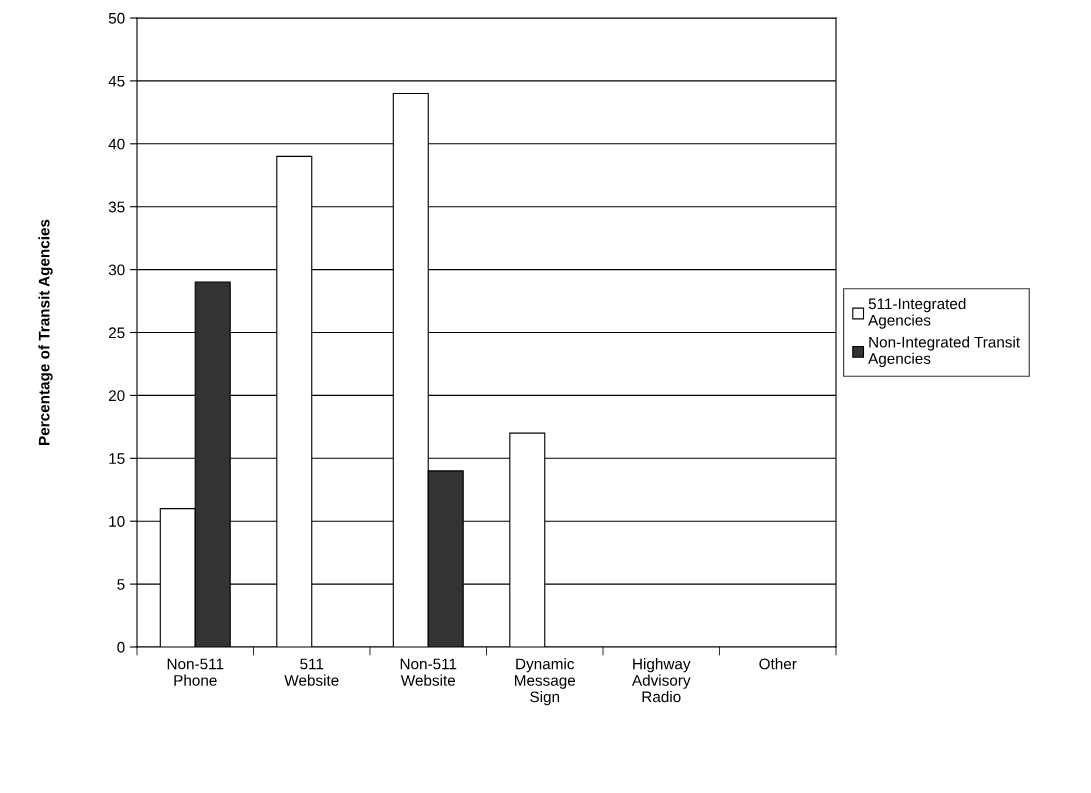 This screenshot has width=1091, height=793. I want to click on legend-label: 511-Integrated Agencies, so click(917, 313).